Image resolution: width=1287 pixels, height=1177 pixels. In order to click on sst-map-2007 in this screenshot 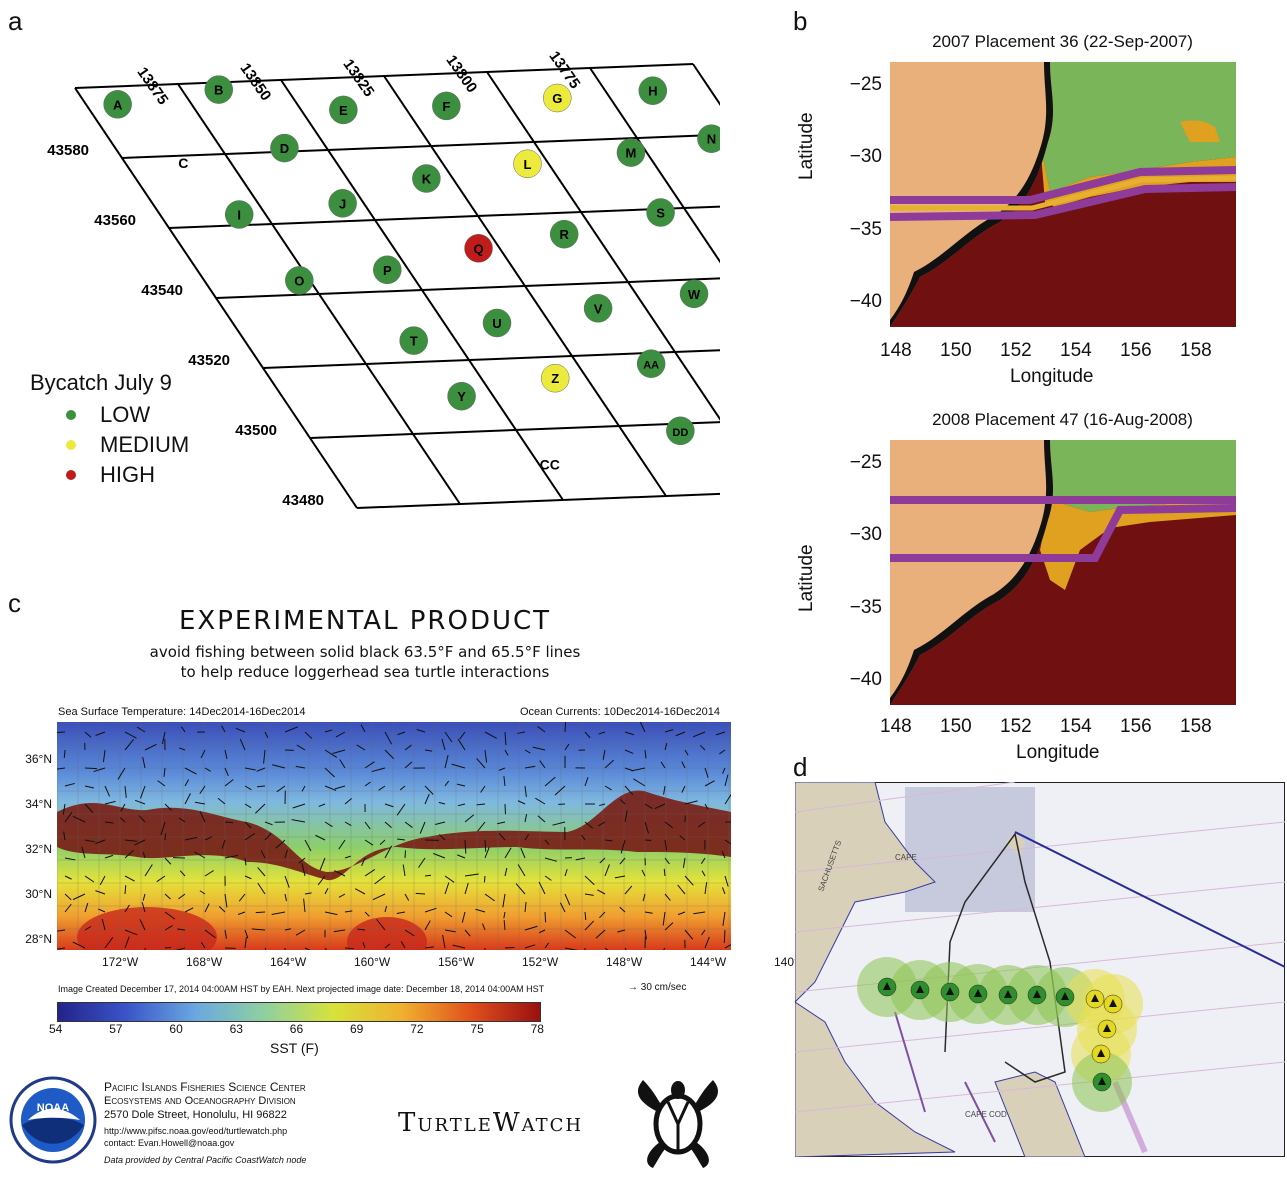, I will do `click(1063, 194)`.